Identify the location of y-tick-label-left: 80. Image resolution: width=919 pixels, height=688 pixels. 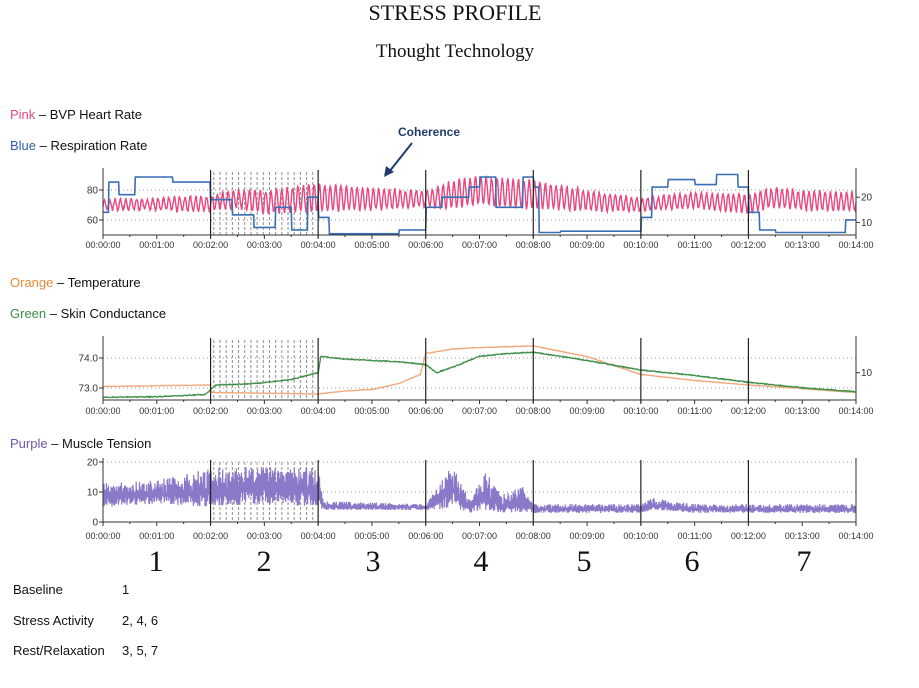
(93, 191).